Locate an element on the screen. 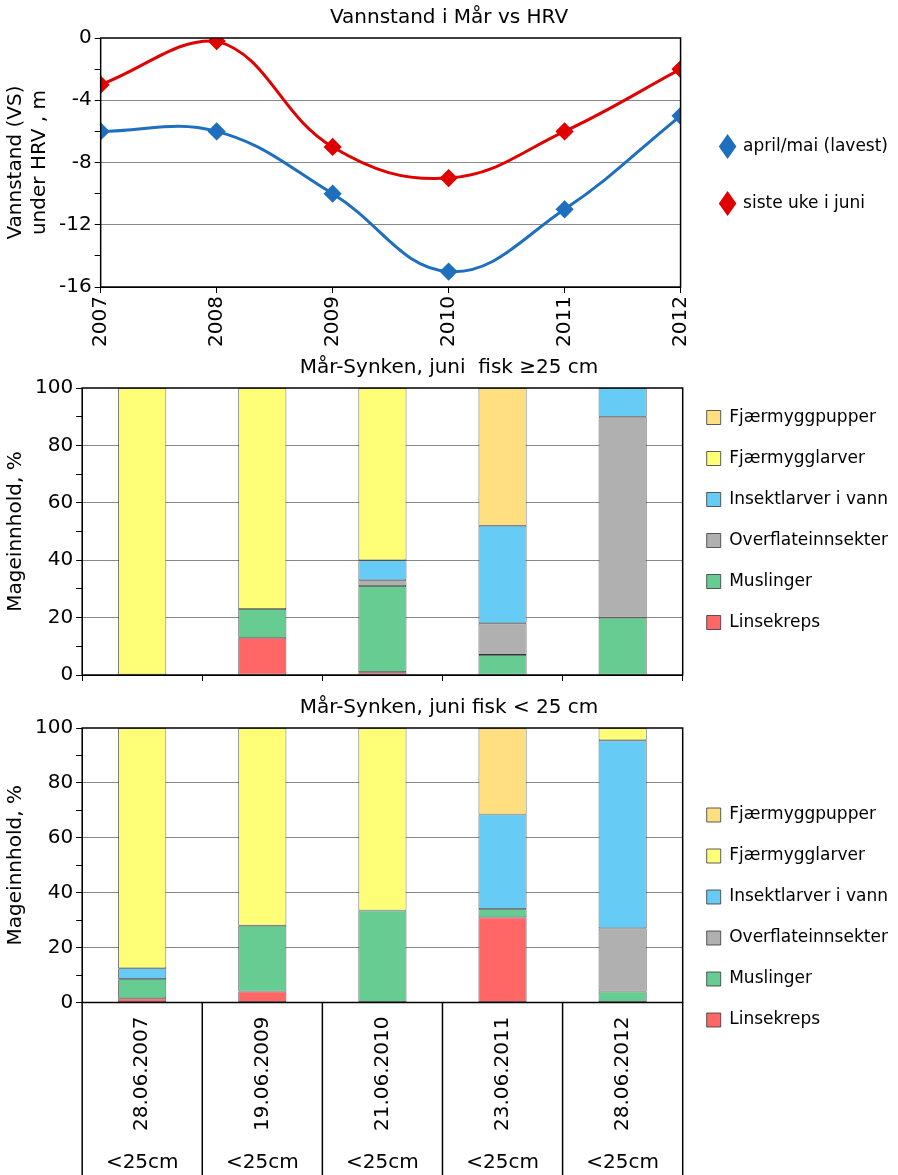 The image size is (898, 1175). x-tick-label: 2007 is located at coordinates (98, 322).